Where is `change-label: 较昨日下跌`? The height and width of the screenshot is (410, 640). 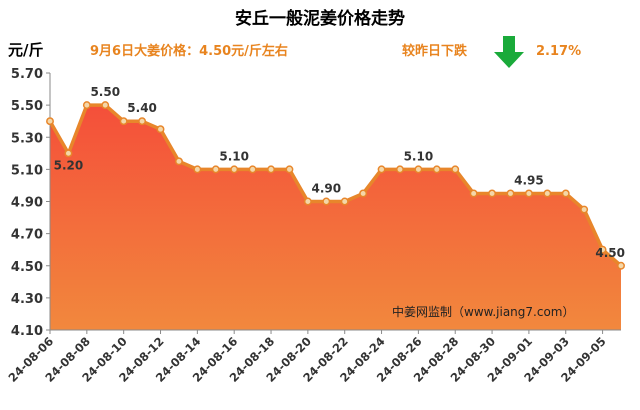
change-label: 较昨日下跌 is located at coordinates (435, 51).